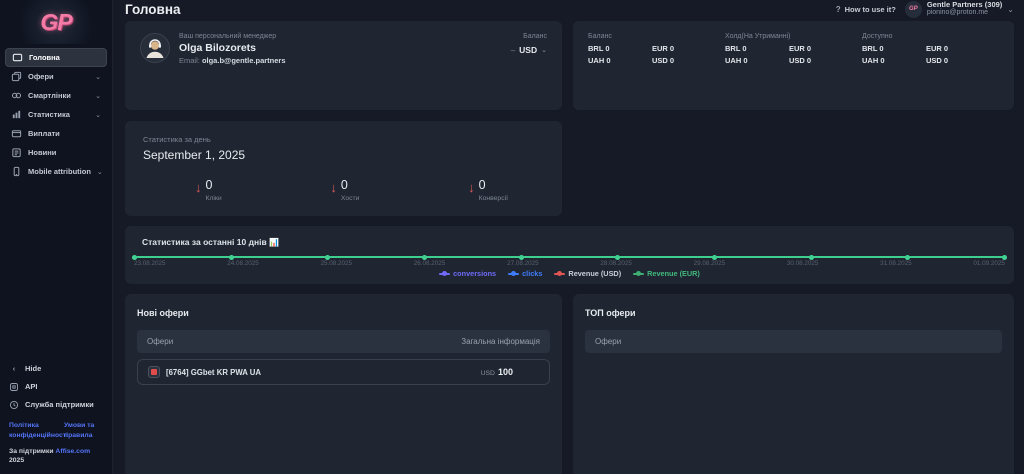 The height and width of the screenshot is (474, 1024). What do you see at coordinates (488, 190) in the screenshot?
I see `metric-conversions: ↓ 0 Конверсії` at bounding box center [488, 190].